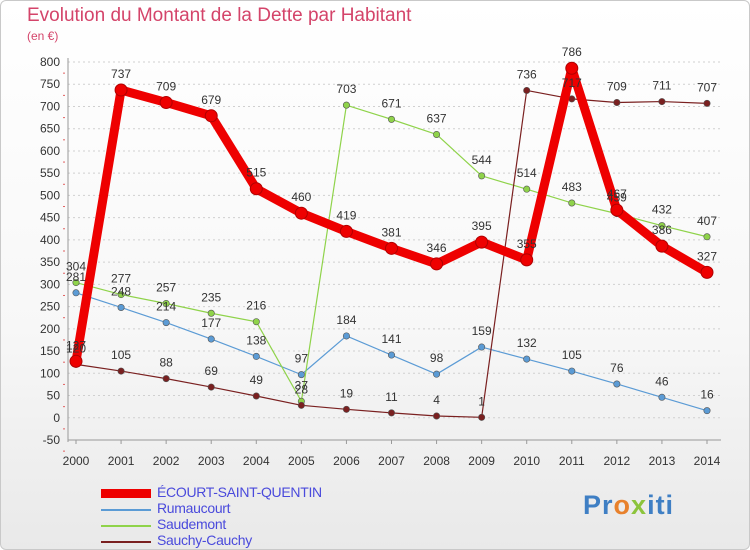  What do you see at coordinates (301, 197) in the screenshot?
I see `data-label: 460` at bounding box center [301, 197].